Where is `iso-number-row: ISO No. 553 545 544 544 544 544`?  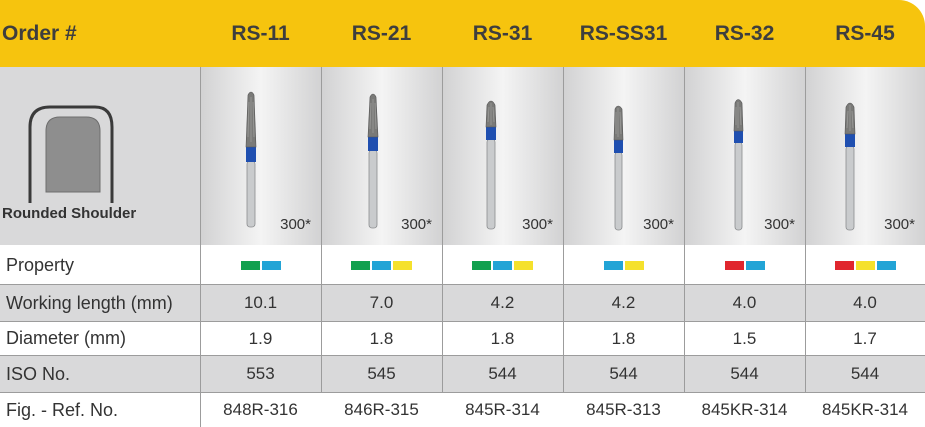 iso-number-row: ISO No. 553 545 544 544 544 544 is located at coordinates (462, 374).